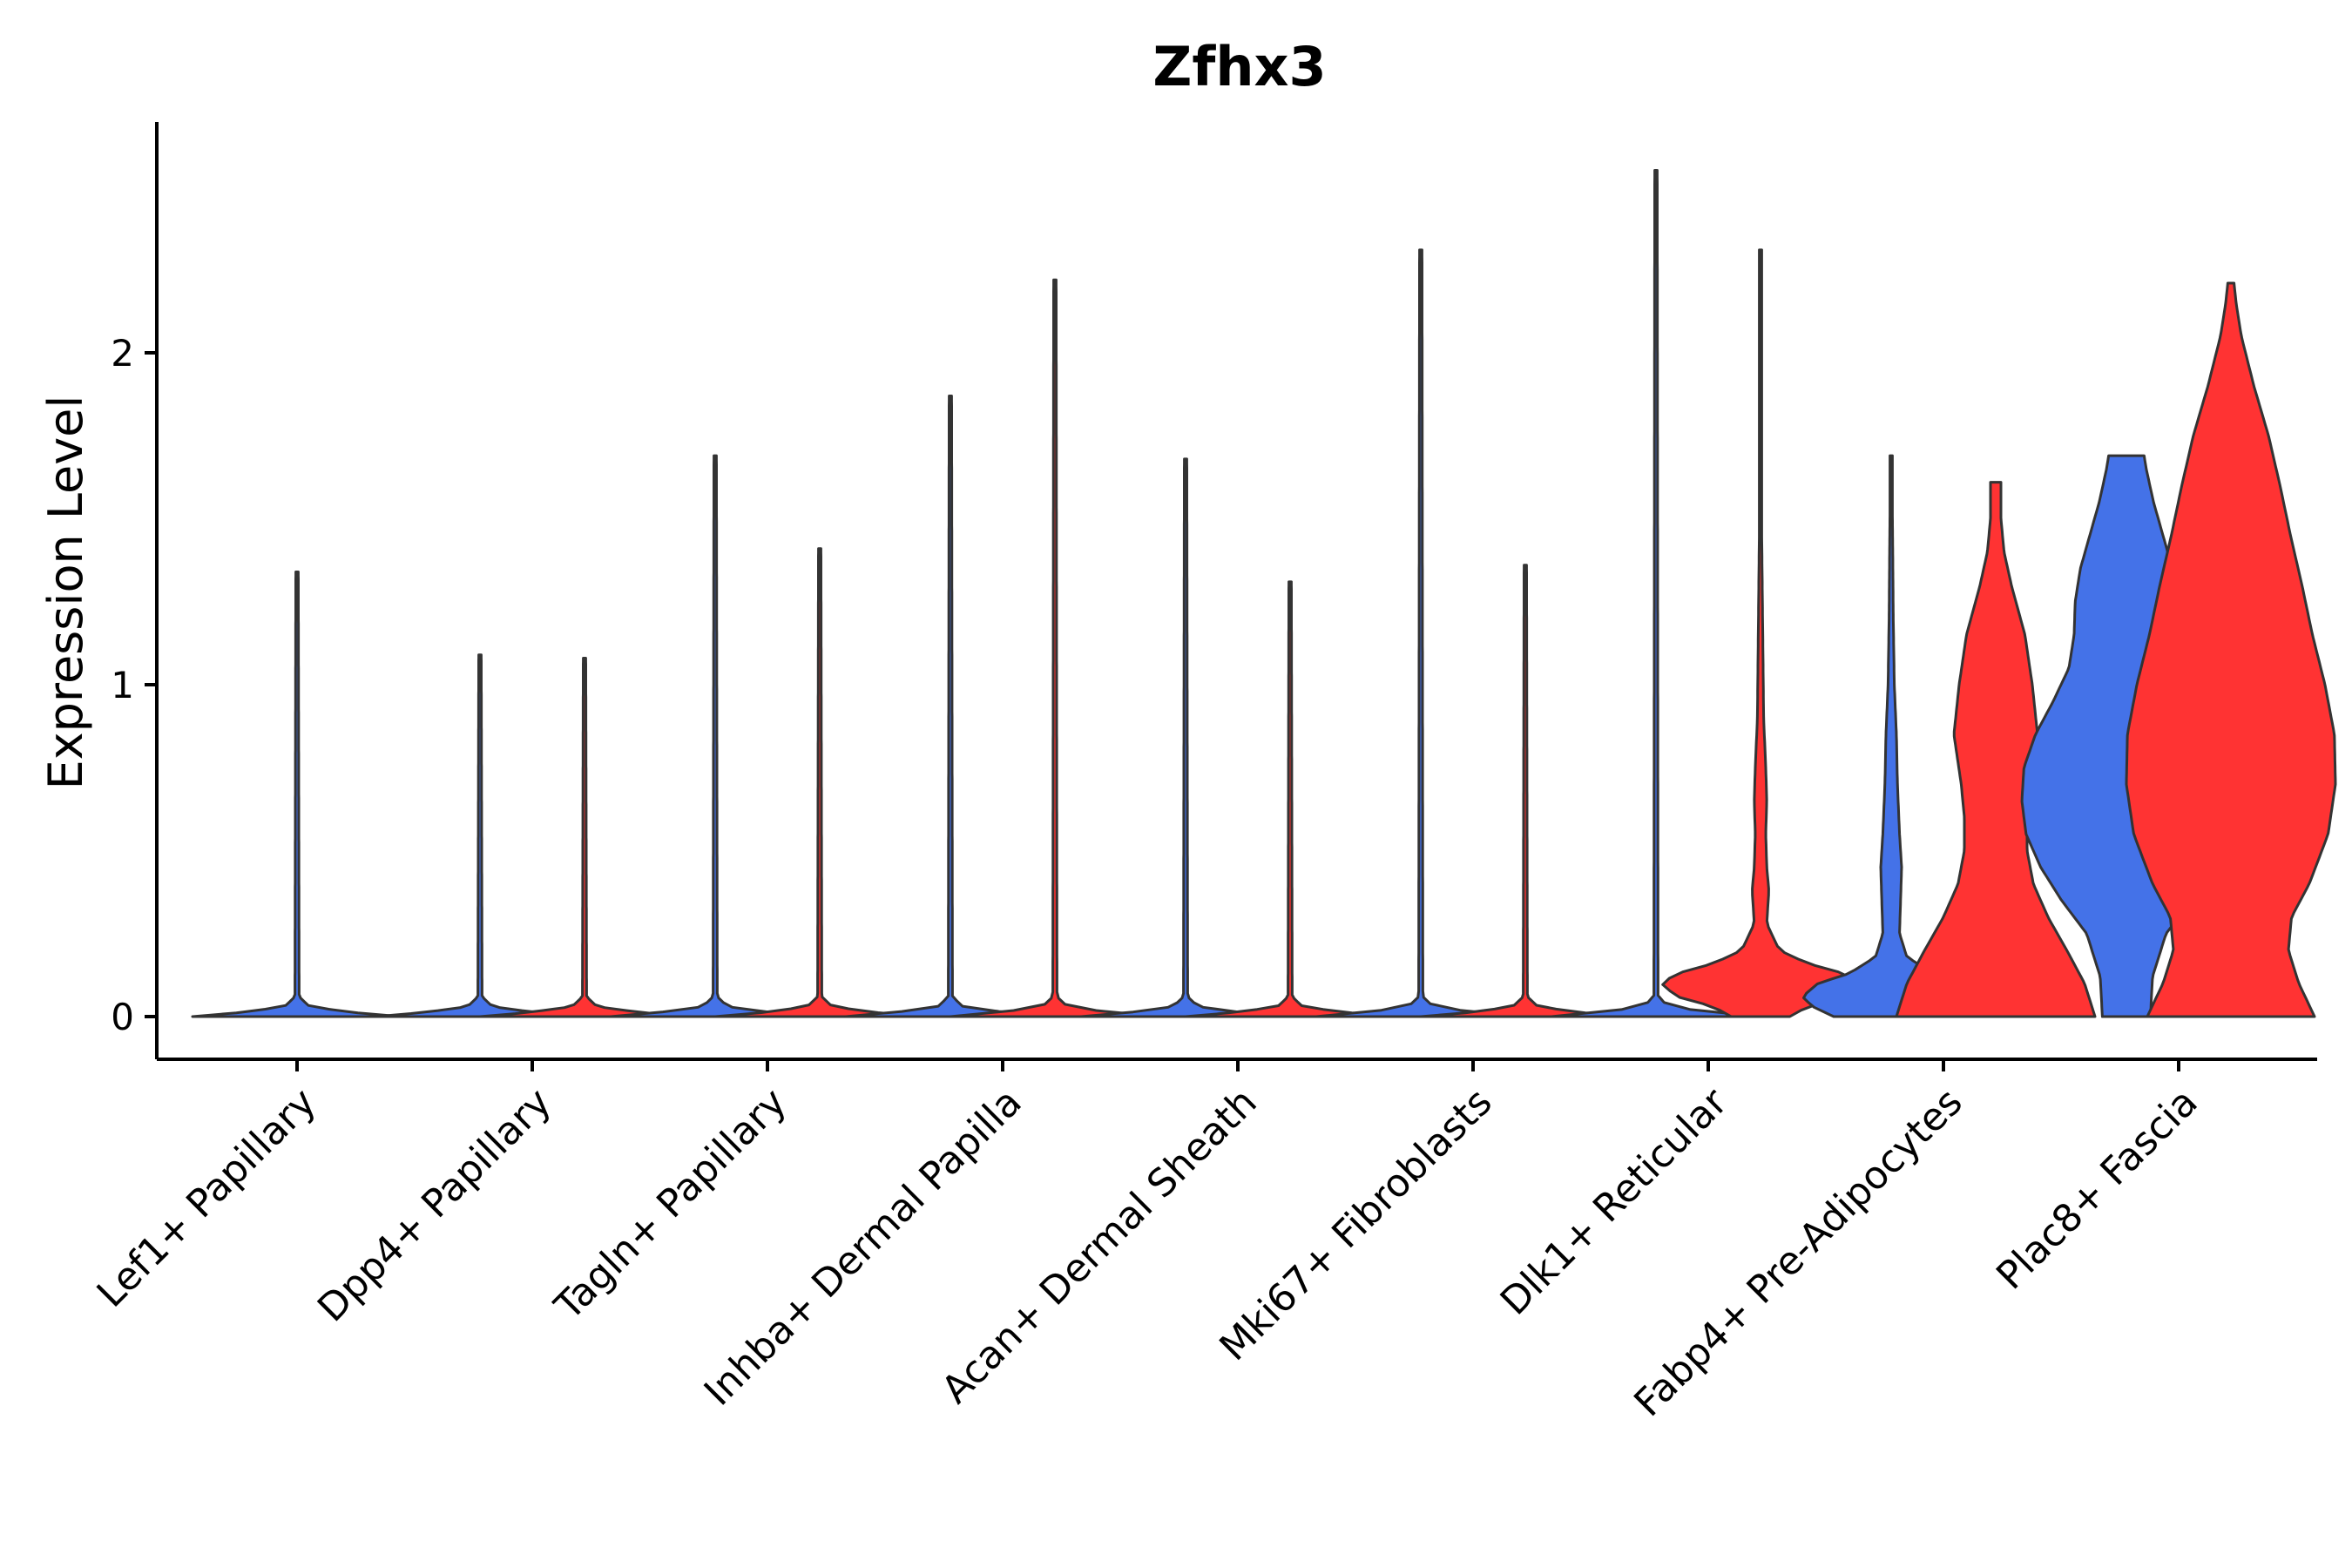 The width and height of the screenshot is (2352, 1568). I want to click on violin-mki67-fibroblasts-left, so click(1421, 633).